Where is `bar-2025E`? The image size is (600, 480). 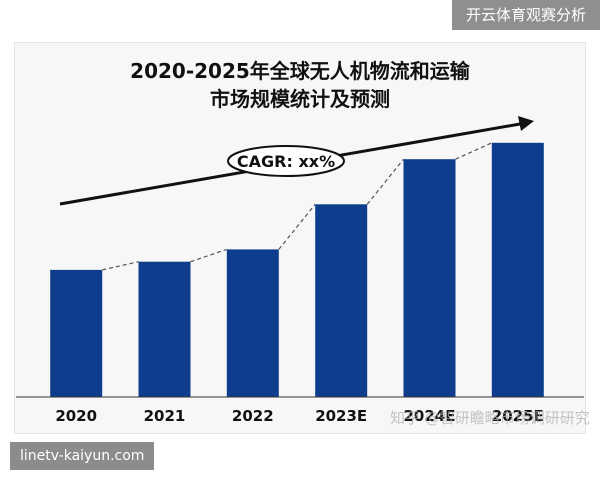 bar-2025E is located at coordinates (517, 269).